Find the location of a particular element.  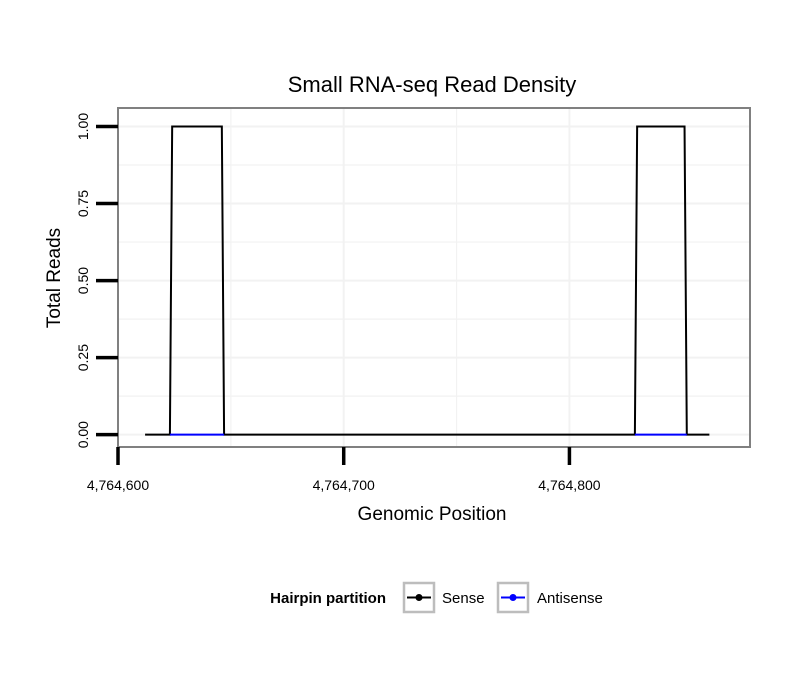

legend: Hairpin partition Sense Antisense is located at coordinates (436, 597).